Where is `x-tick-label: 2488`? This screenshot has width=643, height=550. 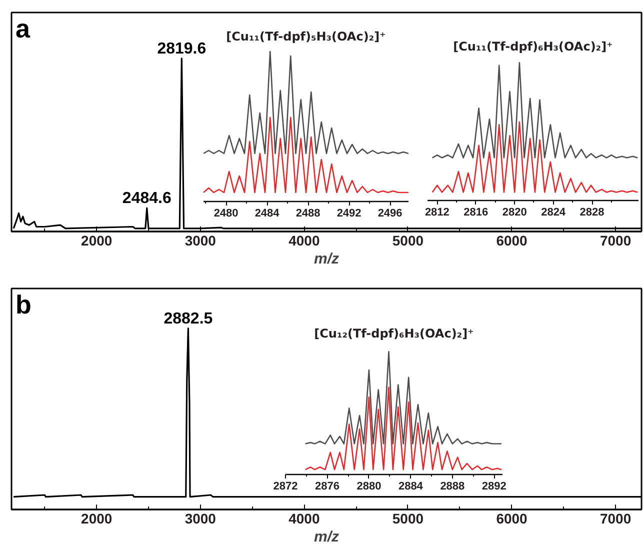
x-tick-label: 2488 is located at coordinates (308, 214).